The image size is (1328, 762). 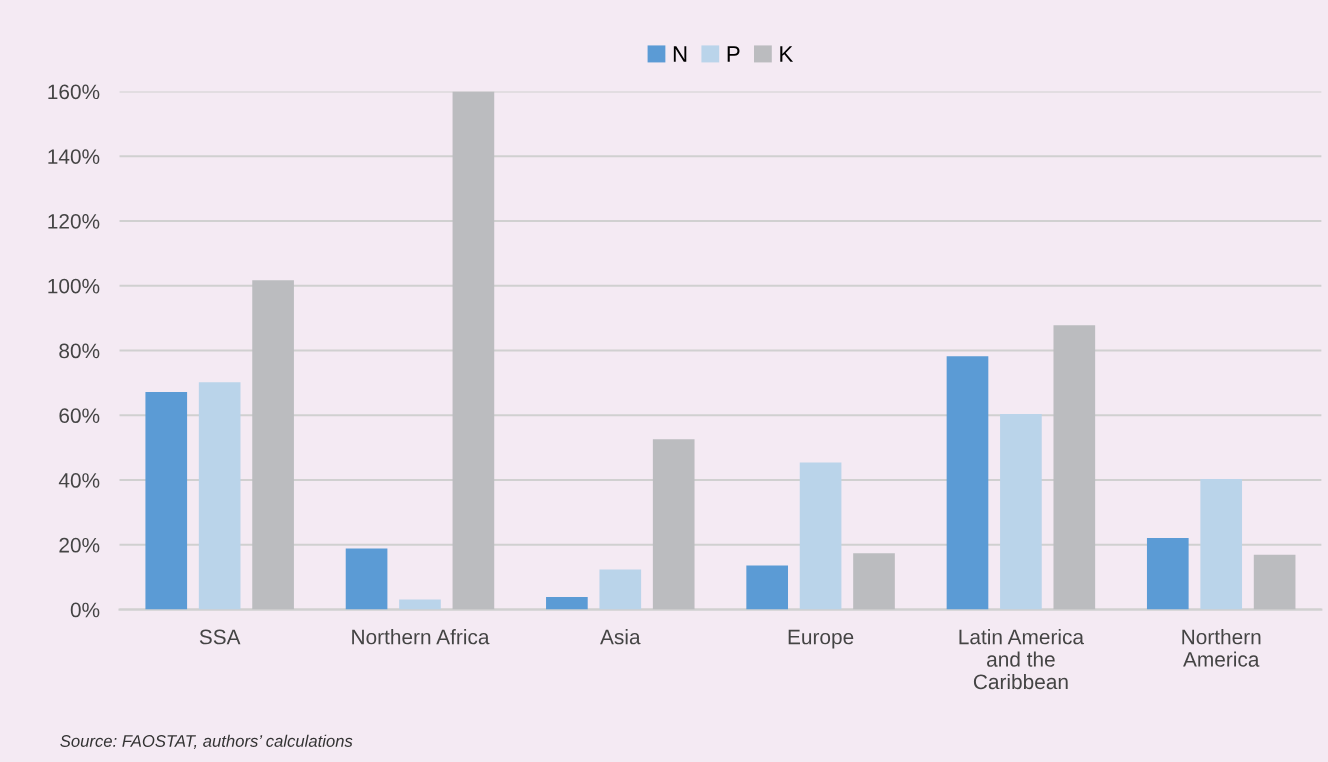 What do you see at coordinates (680, 54) in the screenshot?
I see `legend-label: N` at bounding box center [680, 54].